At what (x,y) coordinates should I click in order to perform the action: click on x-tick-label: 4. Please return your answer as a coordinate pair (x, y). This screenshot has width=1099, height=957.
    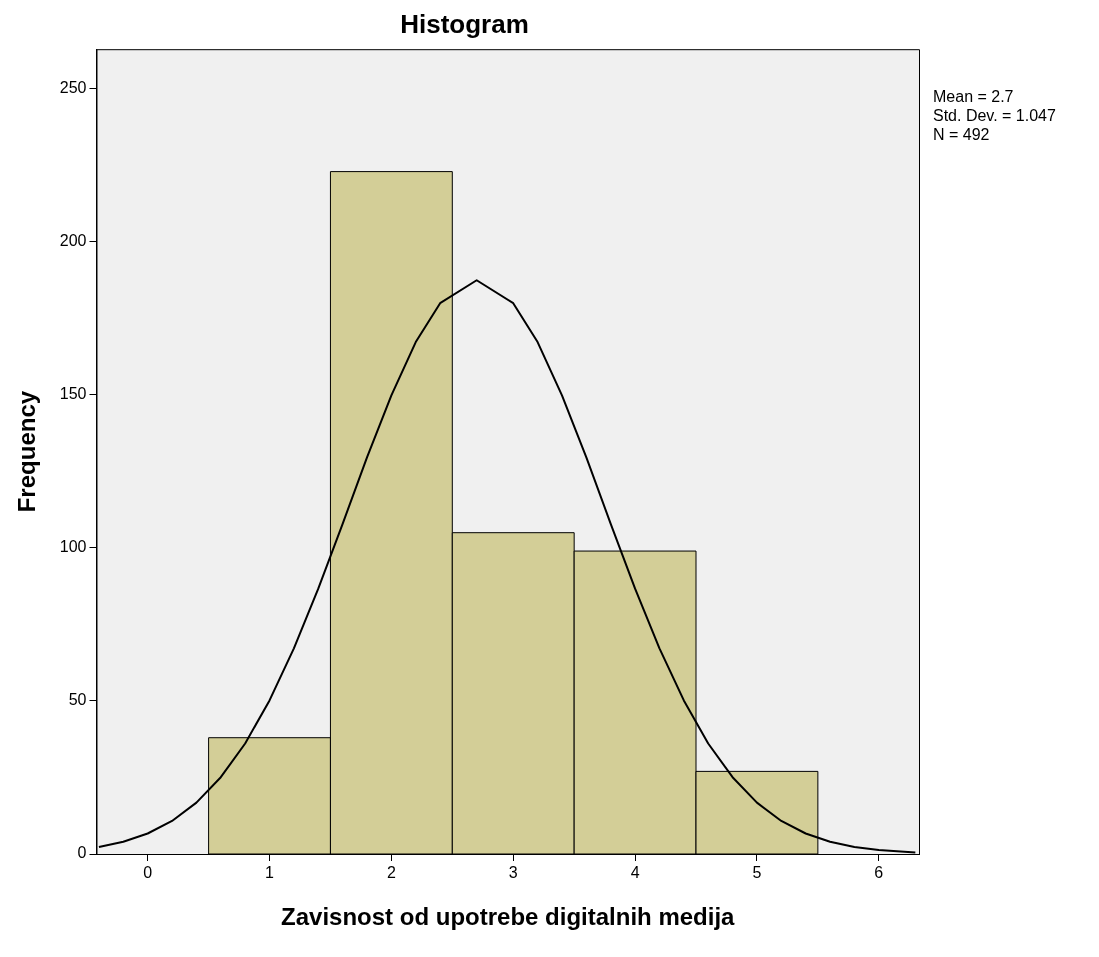
    Looking at the image, I should click on (635, 873).